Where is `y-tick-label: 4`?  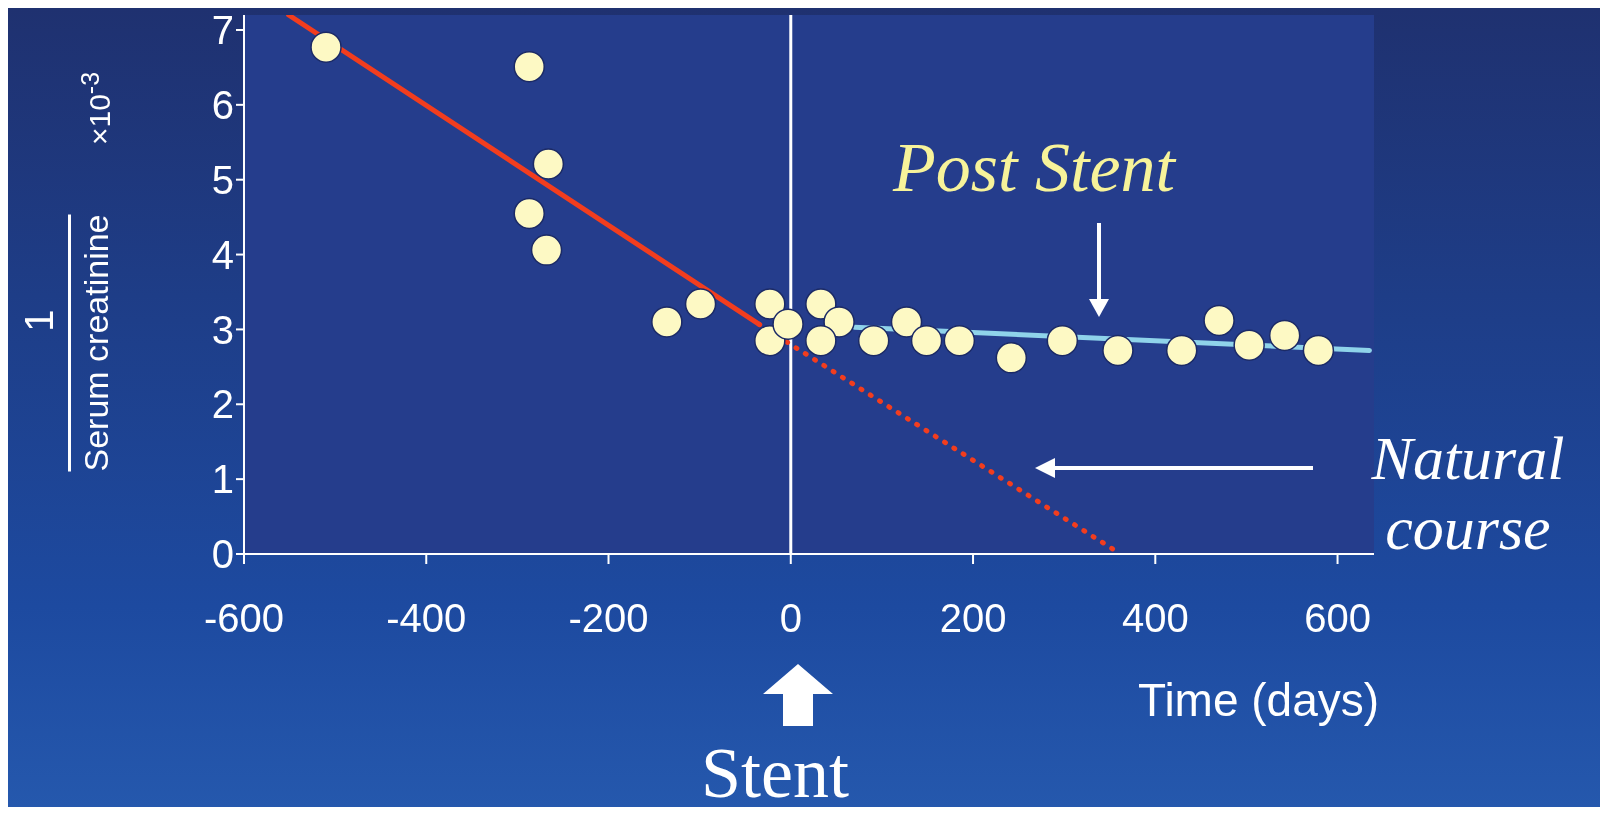 y-tick-label: 4 is located at coordinates (222, 254).